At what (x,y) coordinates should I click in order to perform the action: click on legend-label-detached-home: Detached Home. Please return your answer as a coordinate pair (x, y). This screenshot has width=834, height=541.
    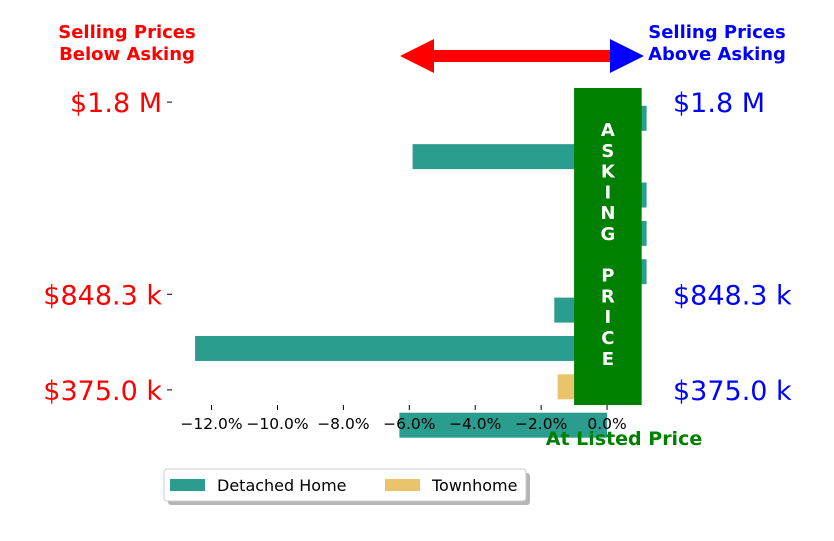
    Looking at the image, I should click on (282, 485).